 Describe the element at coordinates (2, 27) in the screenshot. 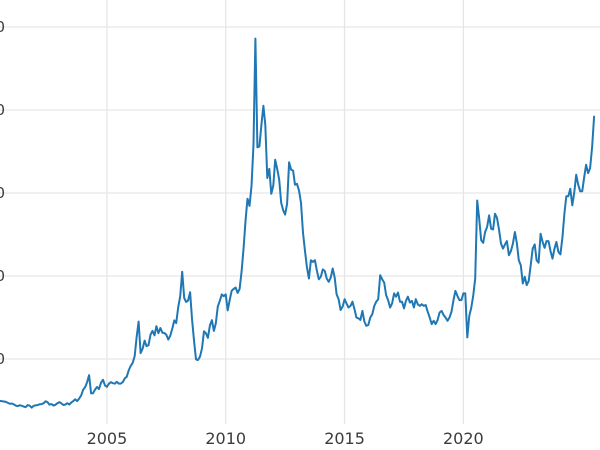

I see `y-tick-label: 50` at that location.